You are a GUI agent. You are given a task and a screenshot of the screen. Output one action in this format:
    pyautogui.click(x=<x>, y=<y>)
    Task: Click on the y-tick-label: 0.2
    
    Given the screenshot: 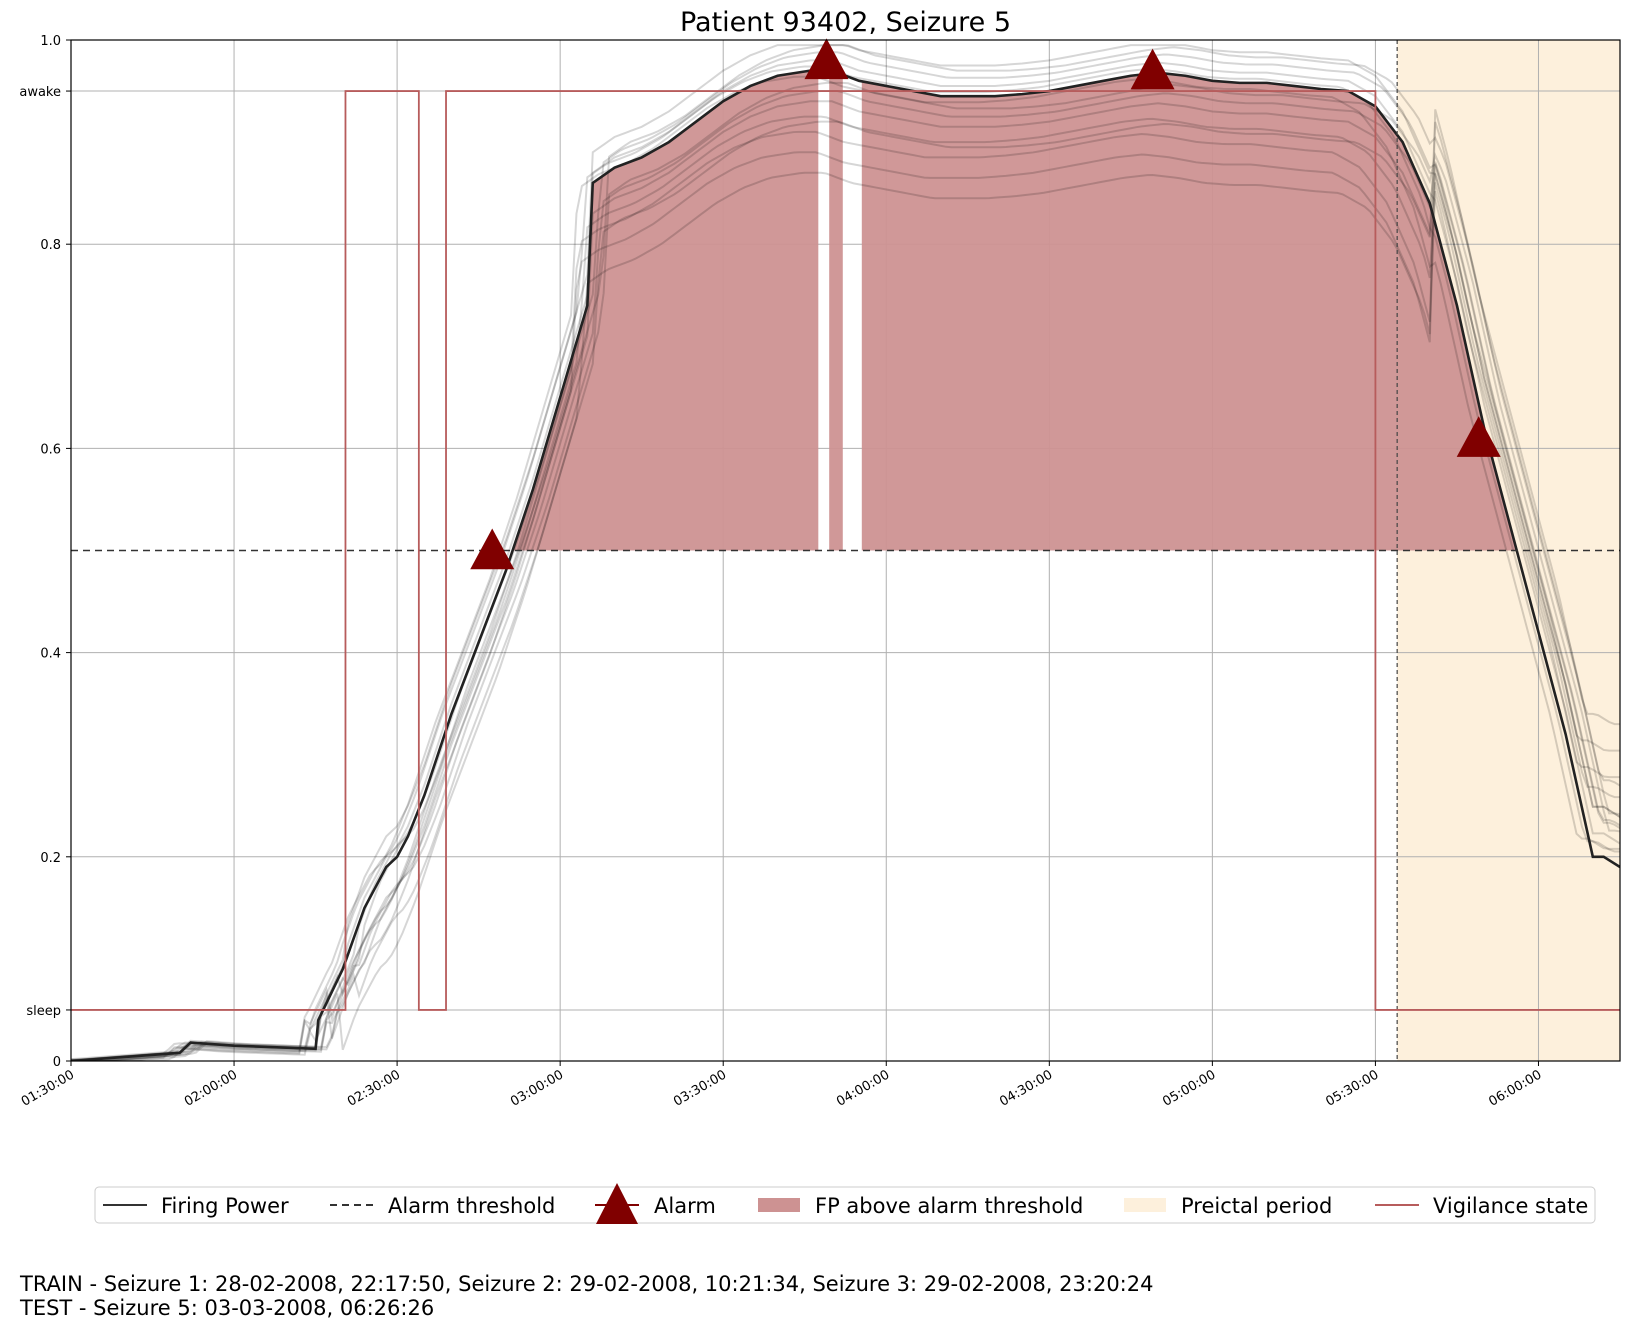 What is the action you would take?
    pyautogui.click(x=50, y=858)
    